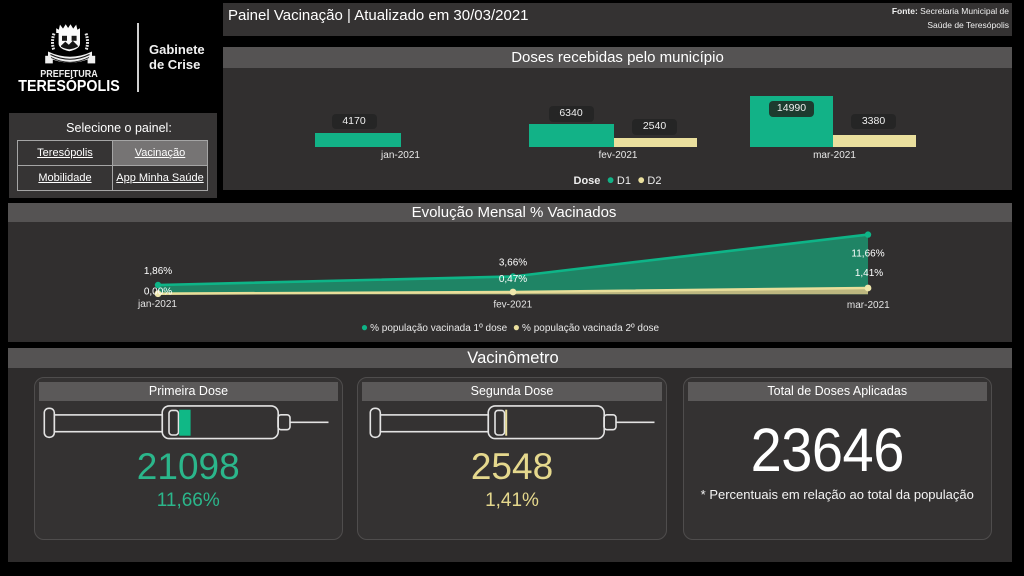  Describe the element at coordinates (157, 304) in the screenshot. I see `svg-text: jan-2021` at that location.